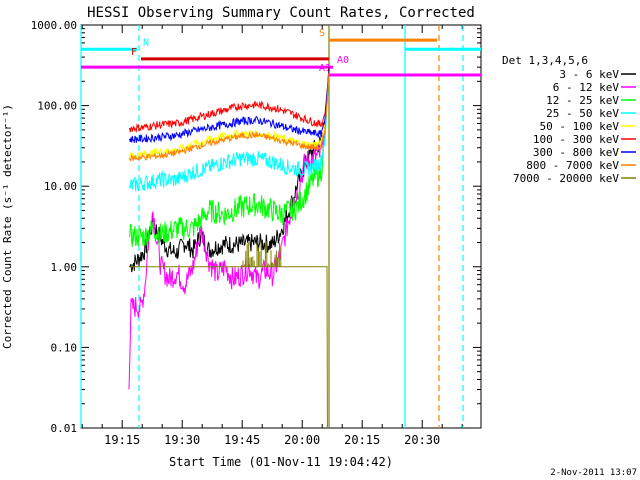 This screenshot has width=640, height=480. What do you see at coordinates (146, 42) in the screenshot?
I see `state-bar-label: N` at bounding box center [146, 42].